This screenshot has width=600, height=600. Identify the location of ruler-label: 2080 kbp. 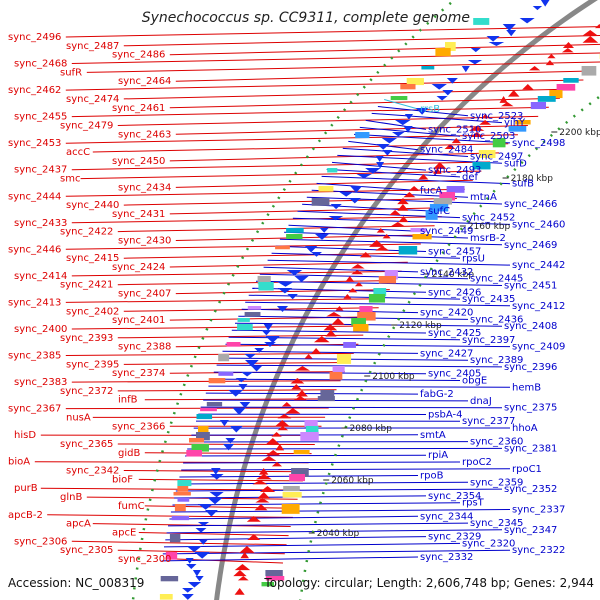
(371, 429).